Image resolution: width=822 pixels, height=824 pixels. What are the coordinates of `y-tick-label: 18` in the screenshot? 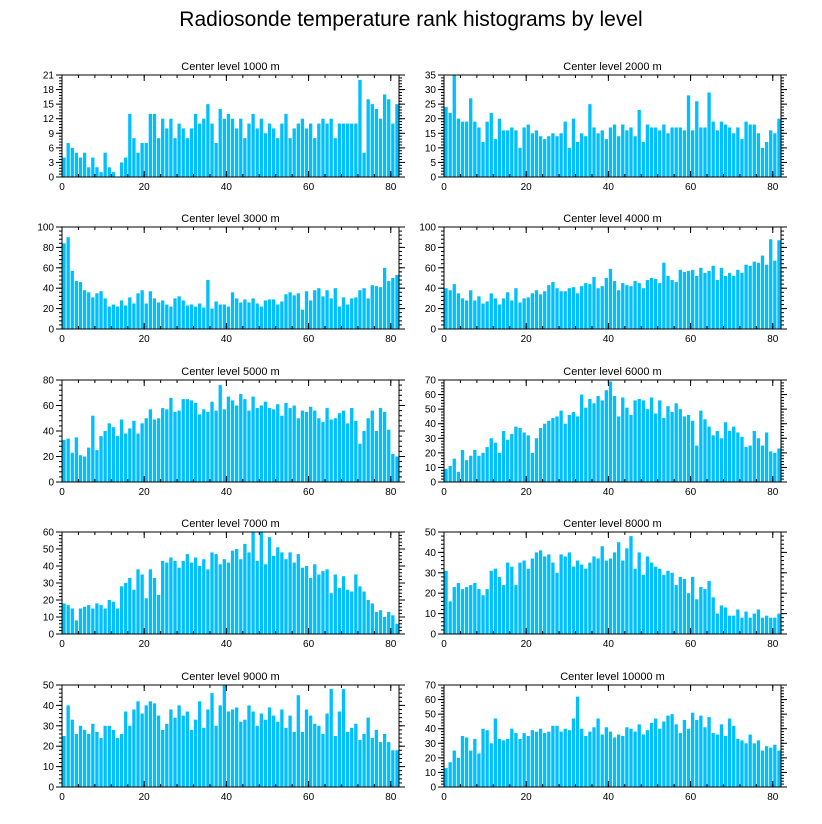 It's located at (49, 90).